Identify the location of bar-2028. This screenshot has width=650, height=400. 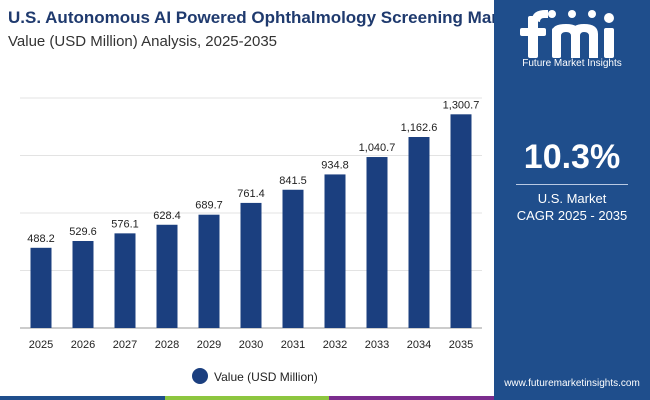
(167, 276).